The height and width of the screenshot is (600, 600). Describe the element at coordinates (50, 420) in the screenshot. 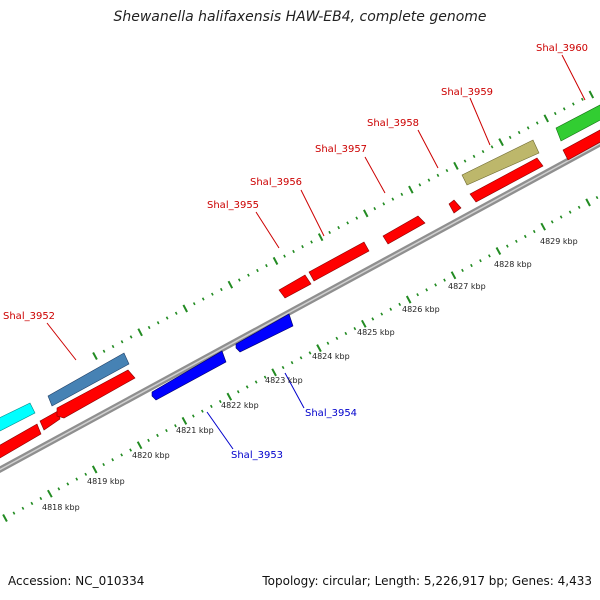

I see `cds-shal-3952a` at that location.